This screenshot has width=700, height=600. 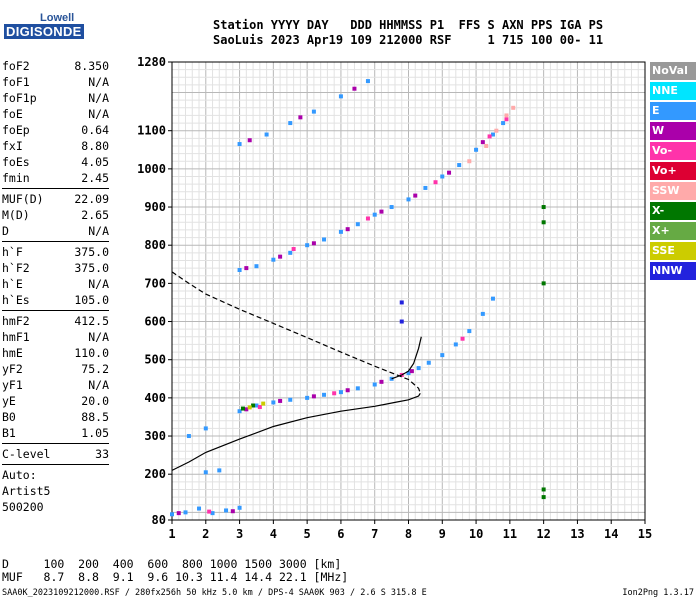 I want to click on y-tick-label: 500, so click(x=155, y=360).